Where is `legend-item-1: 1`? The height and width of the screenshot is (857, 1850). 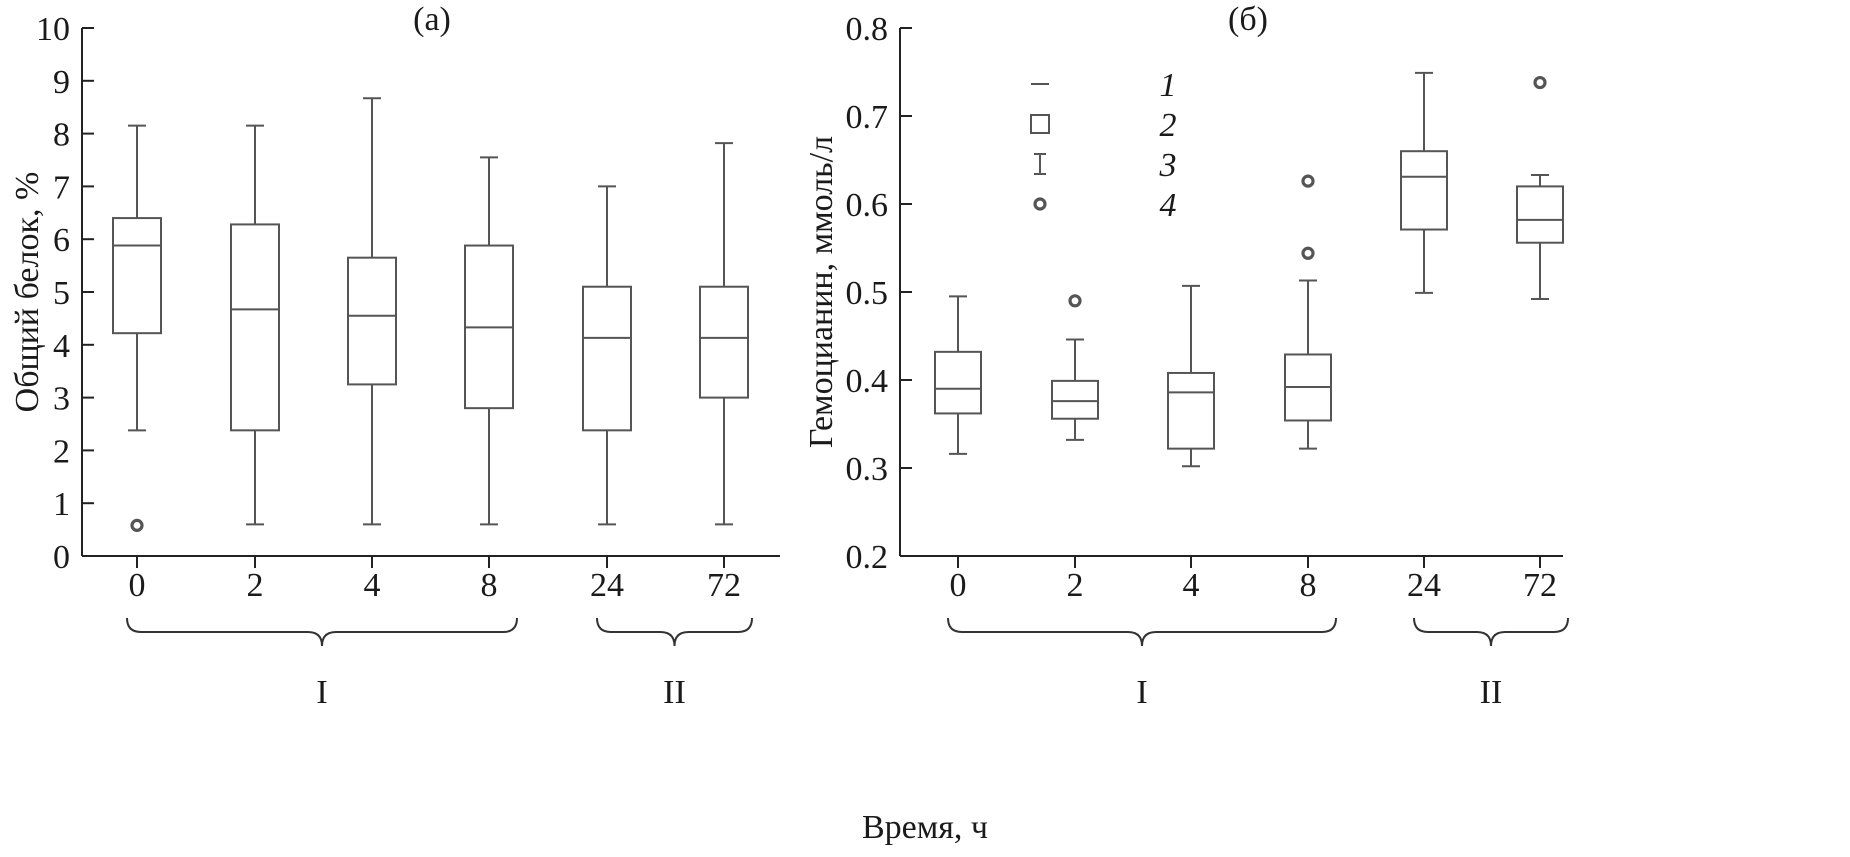 legend-item-1: 1 is located at coordinates (1168, 85).